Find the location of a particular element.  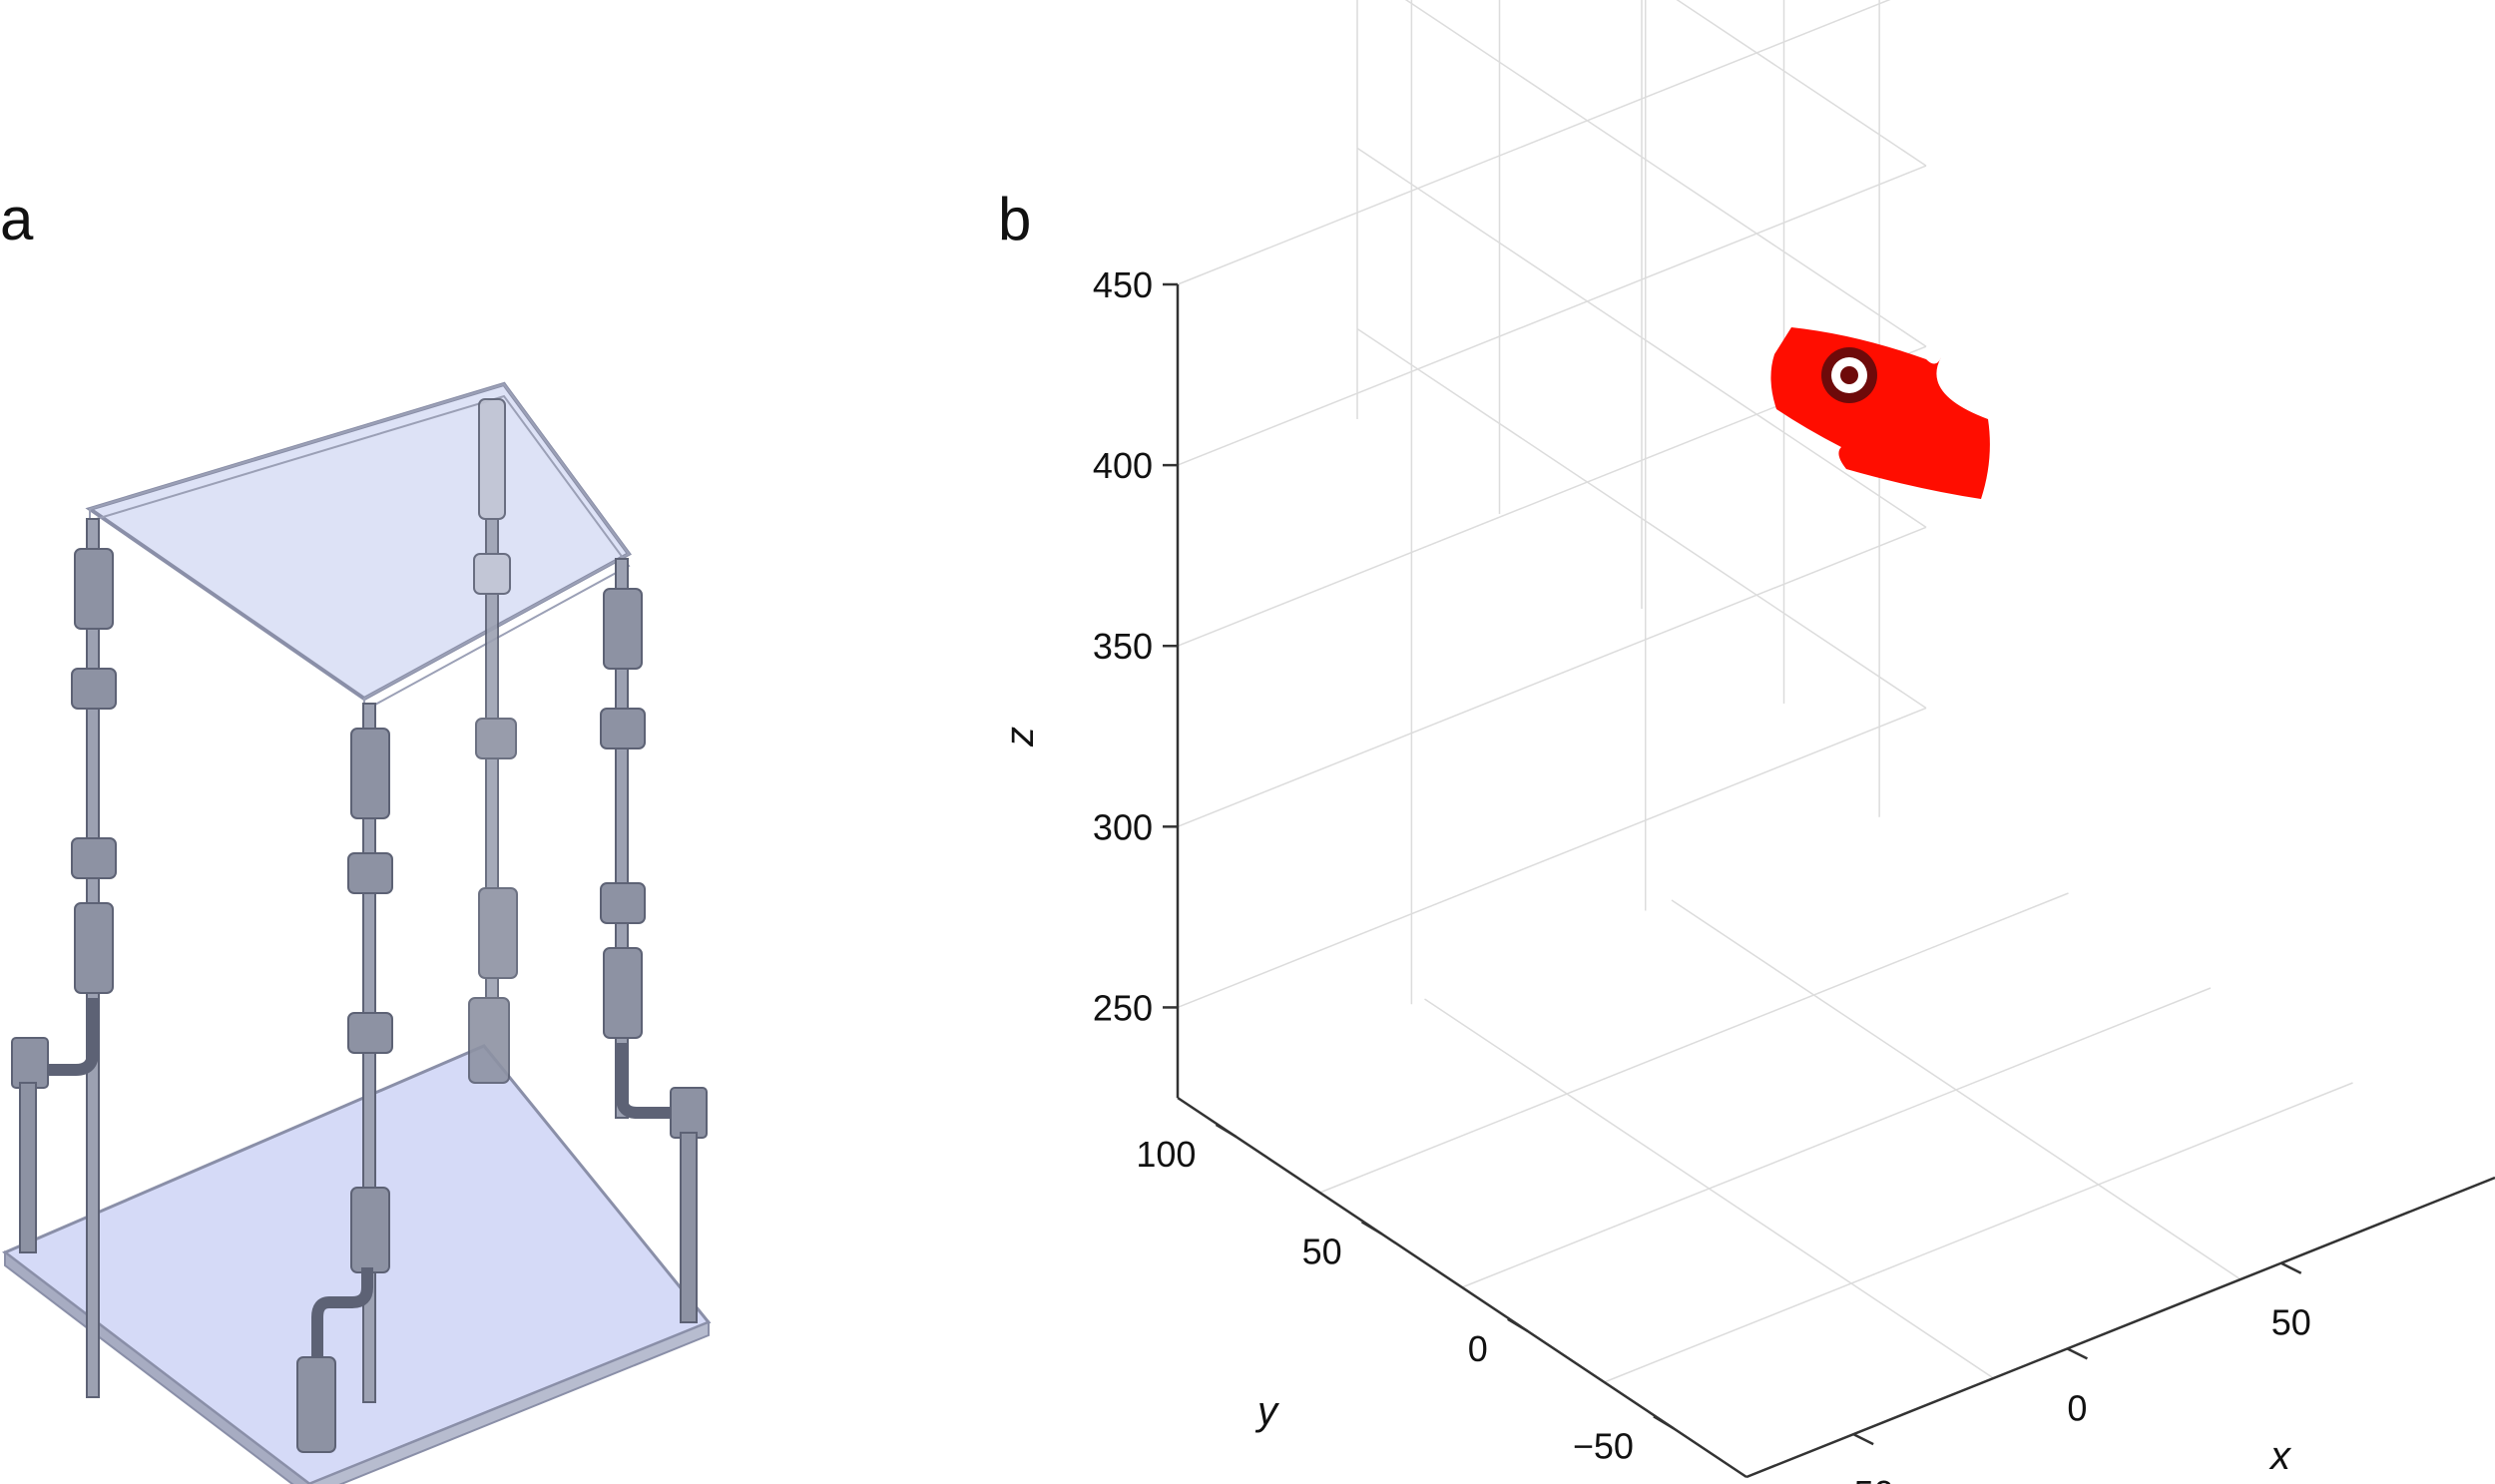

y-axis-line is located at coordinates (1462, 1287).